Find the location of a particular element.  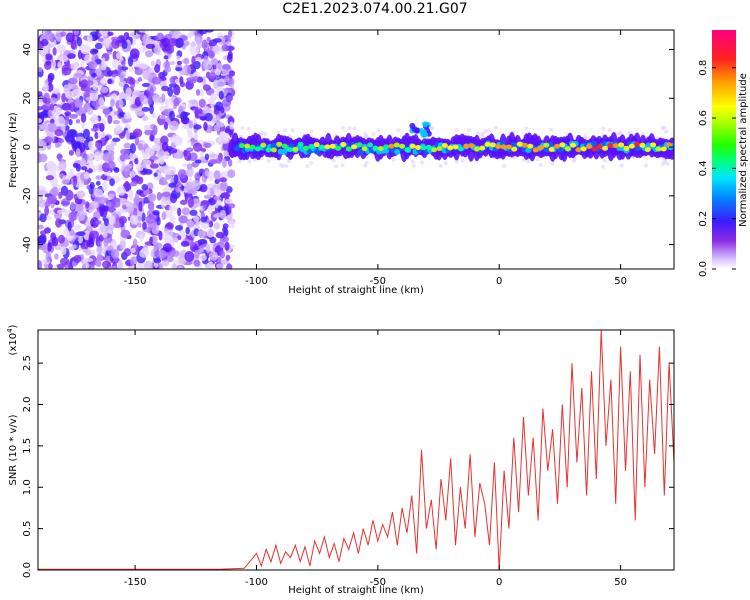

x-tick-label: -50 is located at coordinates (378, 582).